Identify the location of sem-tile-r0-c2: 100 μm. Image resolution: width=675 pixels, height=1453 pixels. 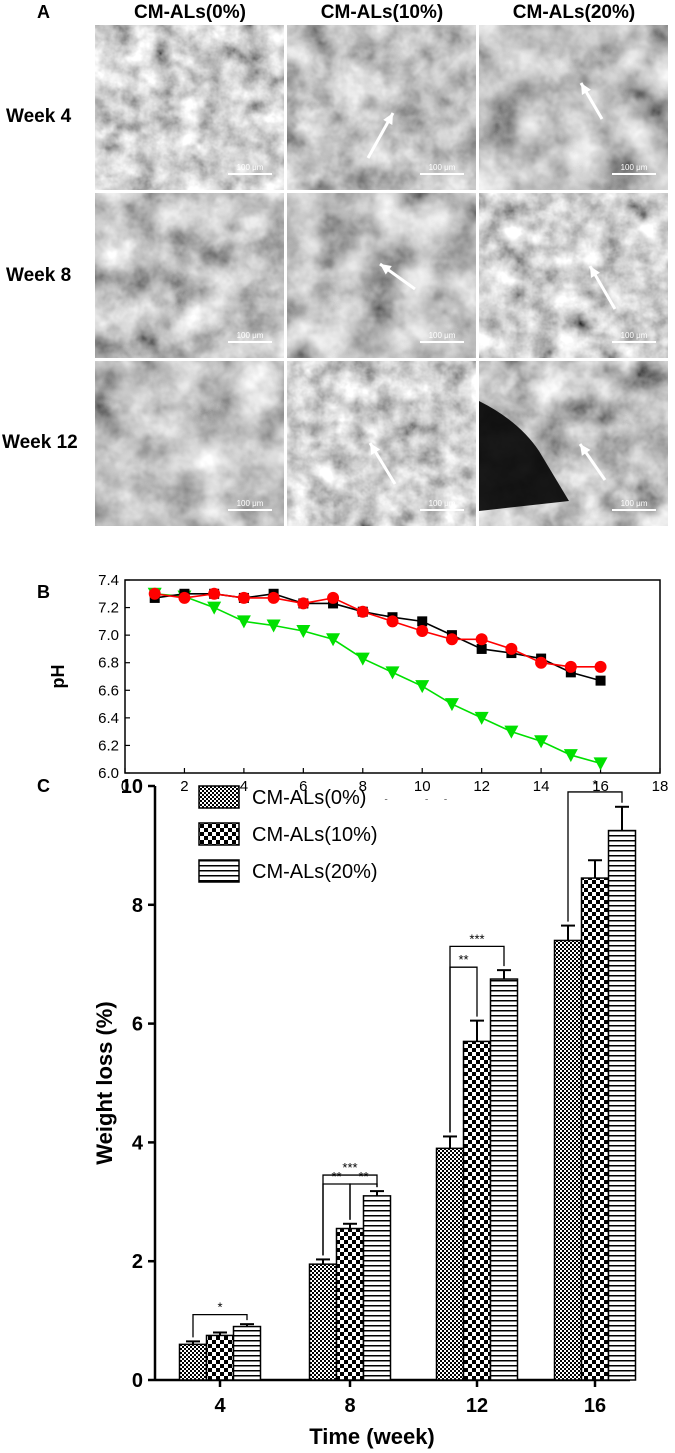
(573, 107).